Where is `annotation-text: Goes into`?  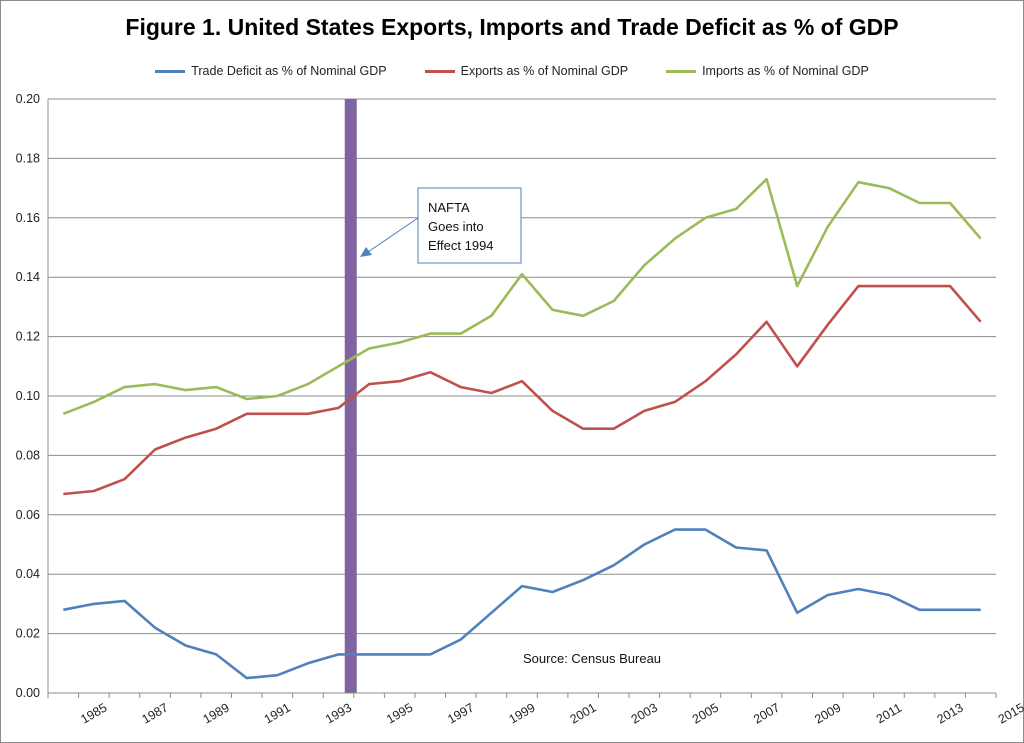
annotation-text: Goes into is located at coordinates (456, 226).